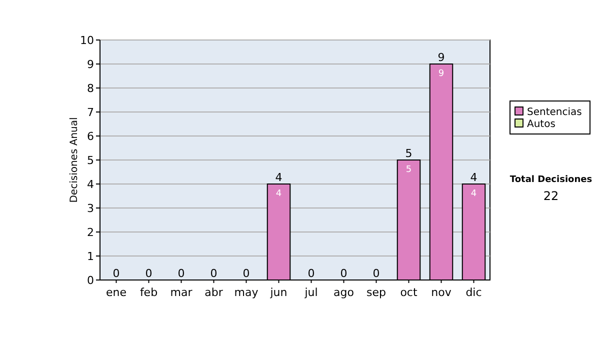 The height and width of the screenshot is (340, 600). Describe the element at coordinates (90, 280) in the screenshot. I see `y-tick-label: 0` at that location.